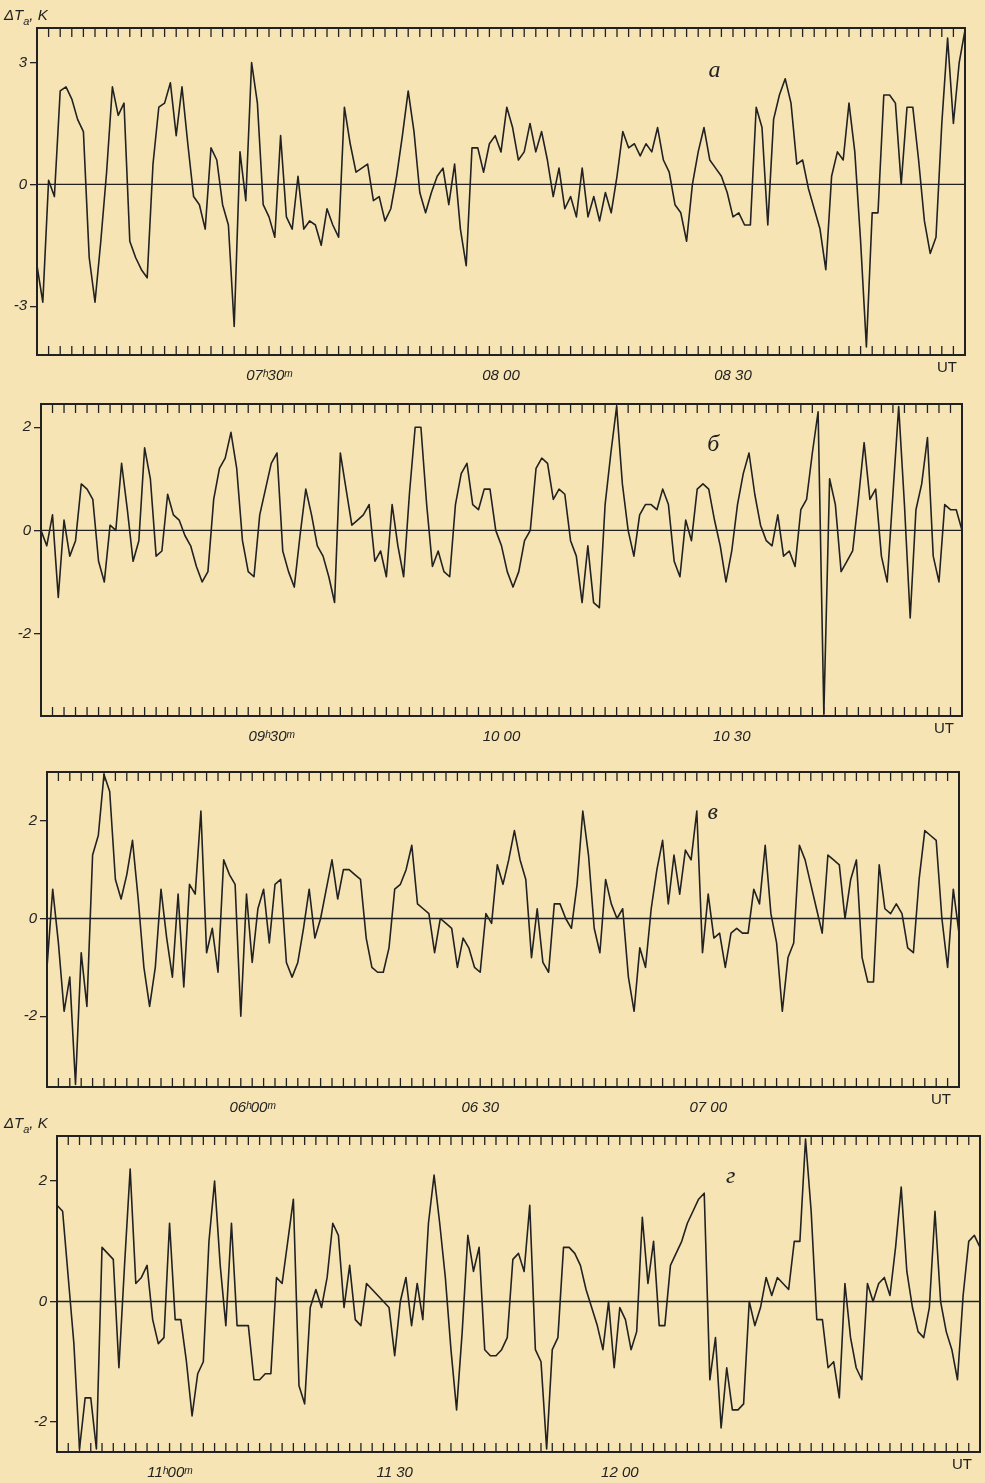  What do you see at coordinates (253, 1107) in the screenshot?
I see `x-tick-label: 06ʰ00ᵐ` at bounding box center [253, 1107].